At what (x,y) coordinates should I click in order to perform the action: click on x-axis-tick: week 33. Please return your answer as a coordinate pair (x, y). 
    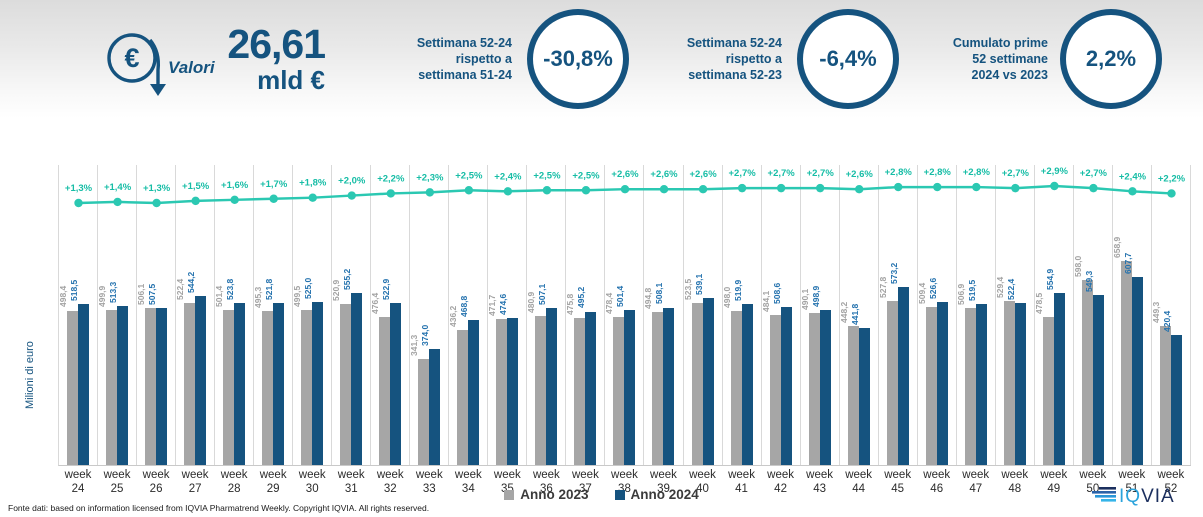
    Looking at the image, I should click on (429, 482).